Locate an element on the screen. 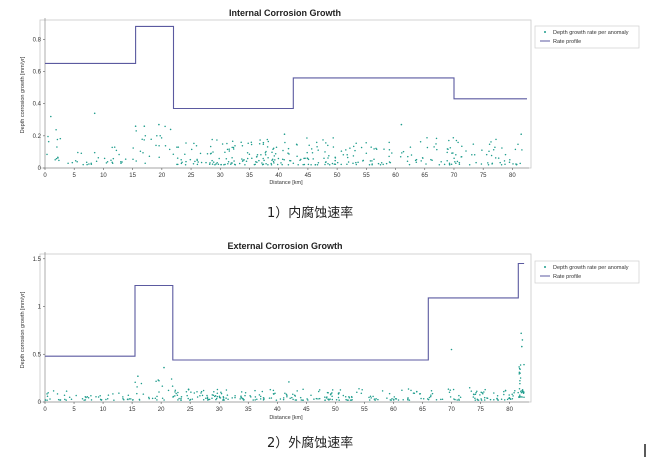 The image size is (648, 457). x-tick-label: 70 is located at coordinates (454, 176).